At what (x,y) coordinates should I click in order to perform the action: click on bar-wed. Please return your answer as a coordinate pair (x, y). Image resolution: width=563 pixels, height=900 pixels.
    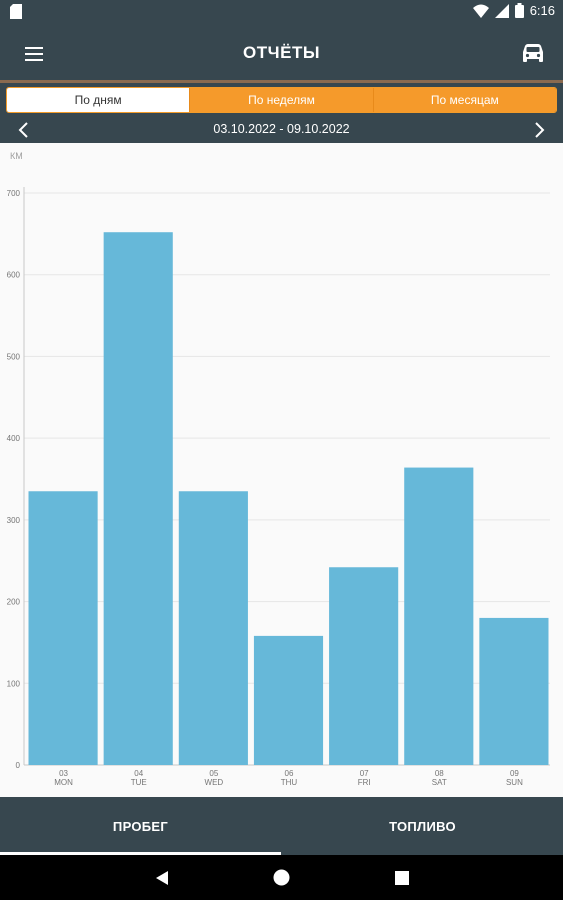
    Looking at the image, I should click on (213, 628).